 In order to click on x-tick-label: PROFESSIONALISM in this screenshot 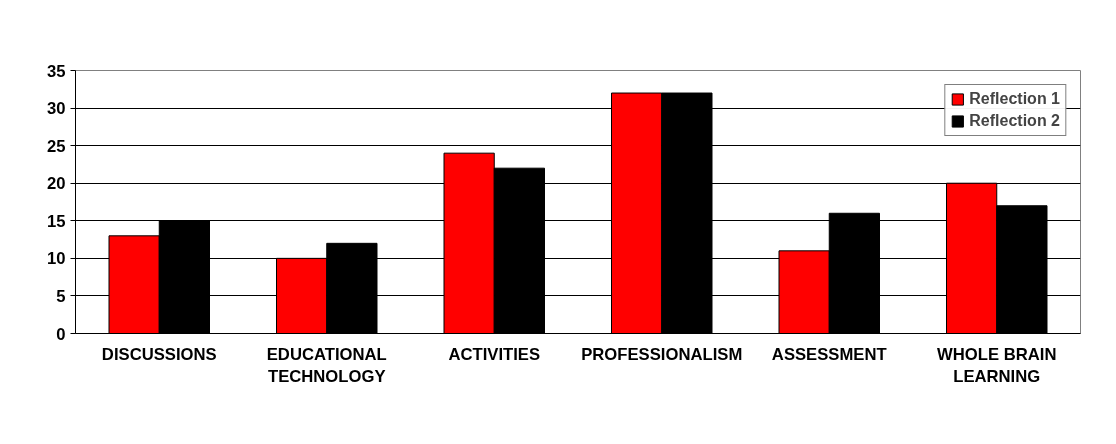, I will do `click(662, 354)`.